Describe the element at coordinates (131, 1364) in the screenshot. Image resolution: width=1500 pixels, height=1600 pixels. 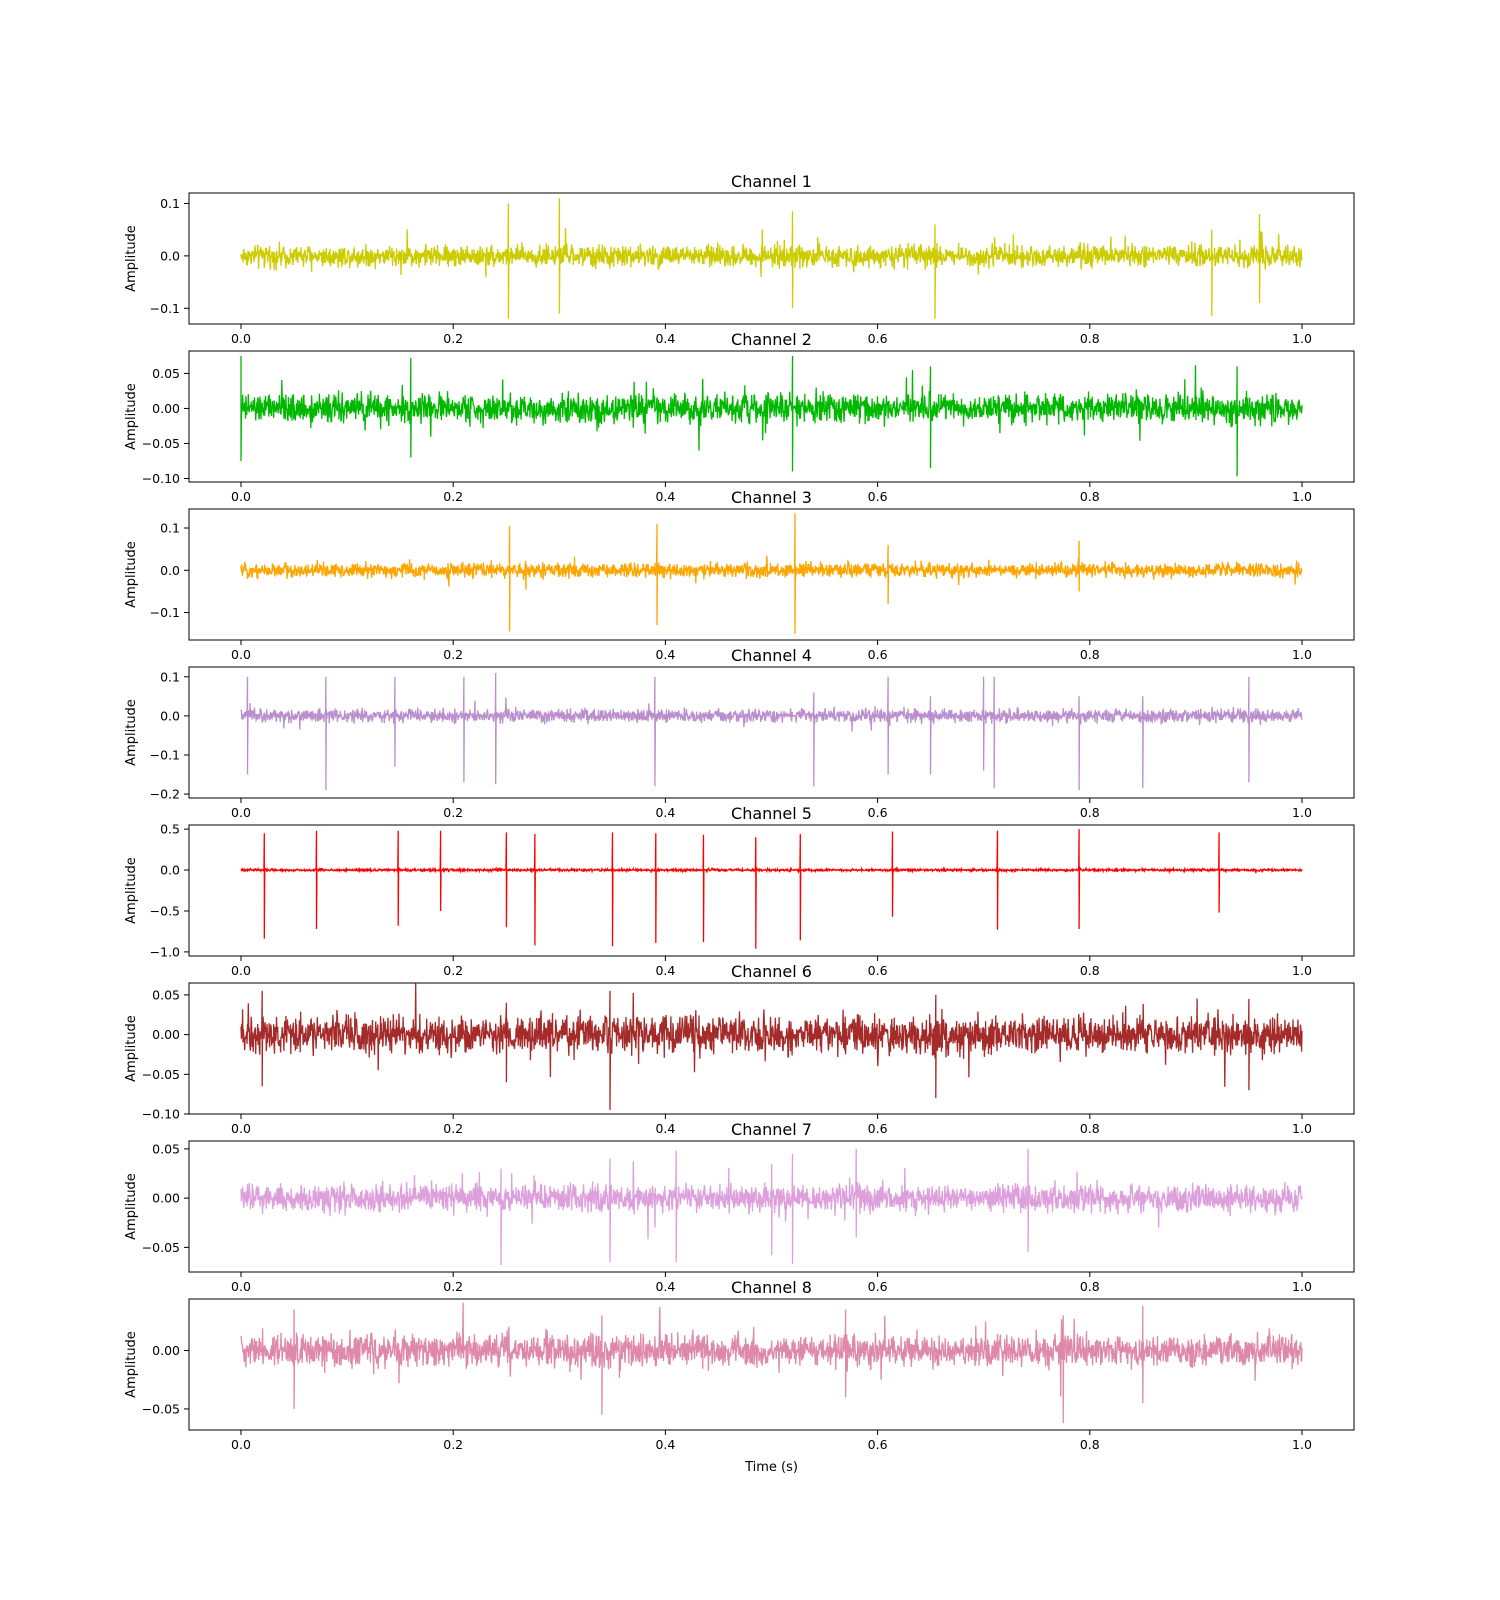
I see `channel-8-y-axis-label: Amplitude` at that location.